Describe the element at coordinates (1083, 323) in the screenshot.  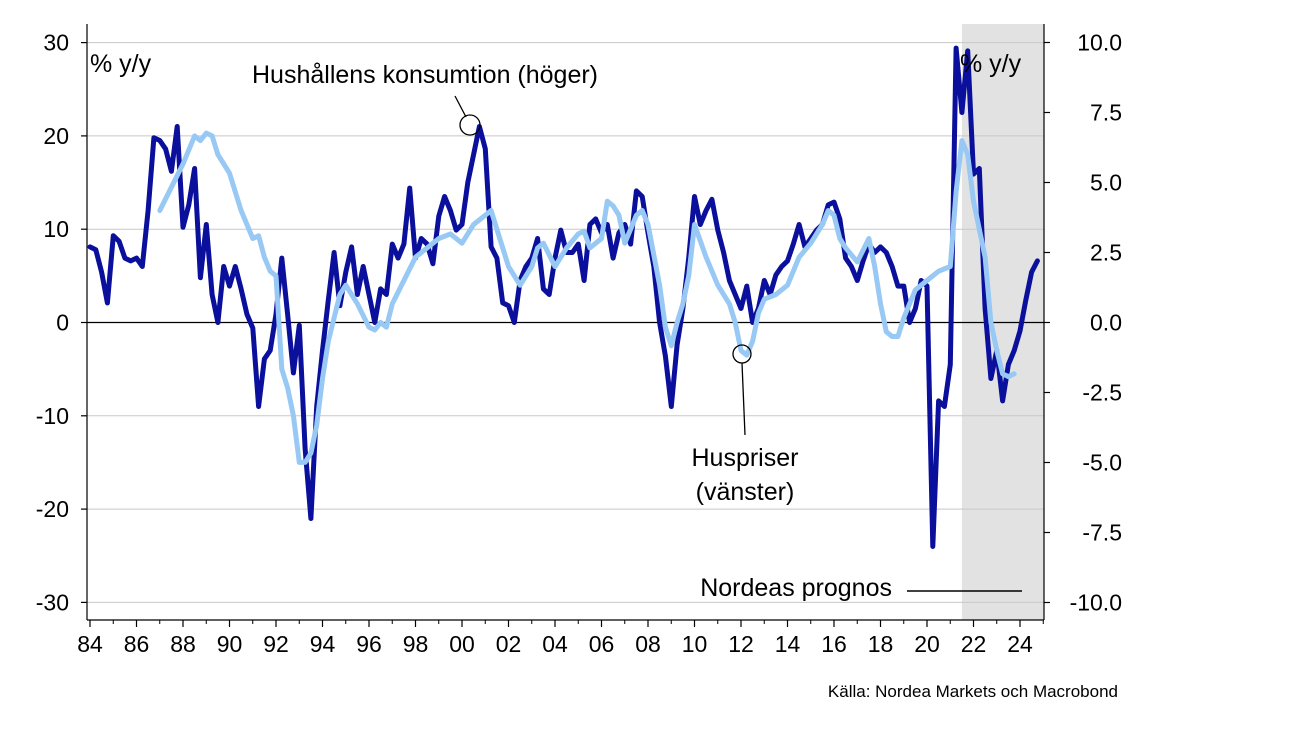
I see `right-axis-ticks: 10.0 7.5 5.0 2.5 0.0 -2.5 -5.0 -7.5 -10.0` at that location.